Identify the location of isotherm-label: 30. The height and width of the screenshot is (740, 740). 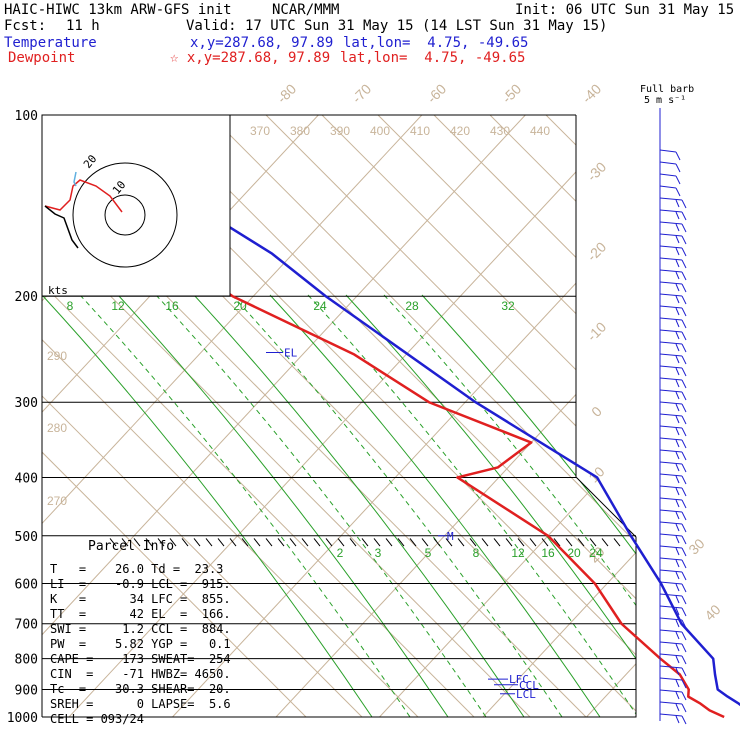
(696, 546).